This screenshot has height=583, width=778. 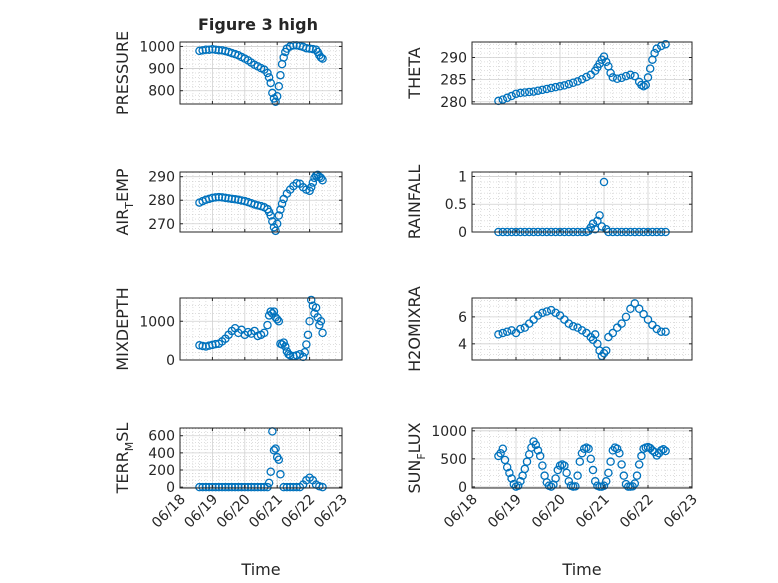 I want to click on y-tick-label: 500, so click(x=453, y=460).